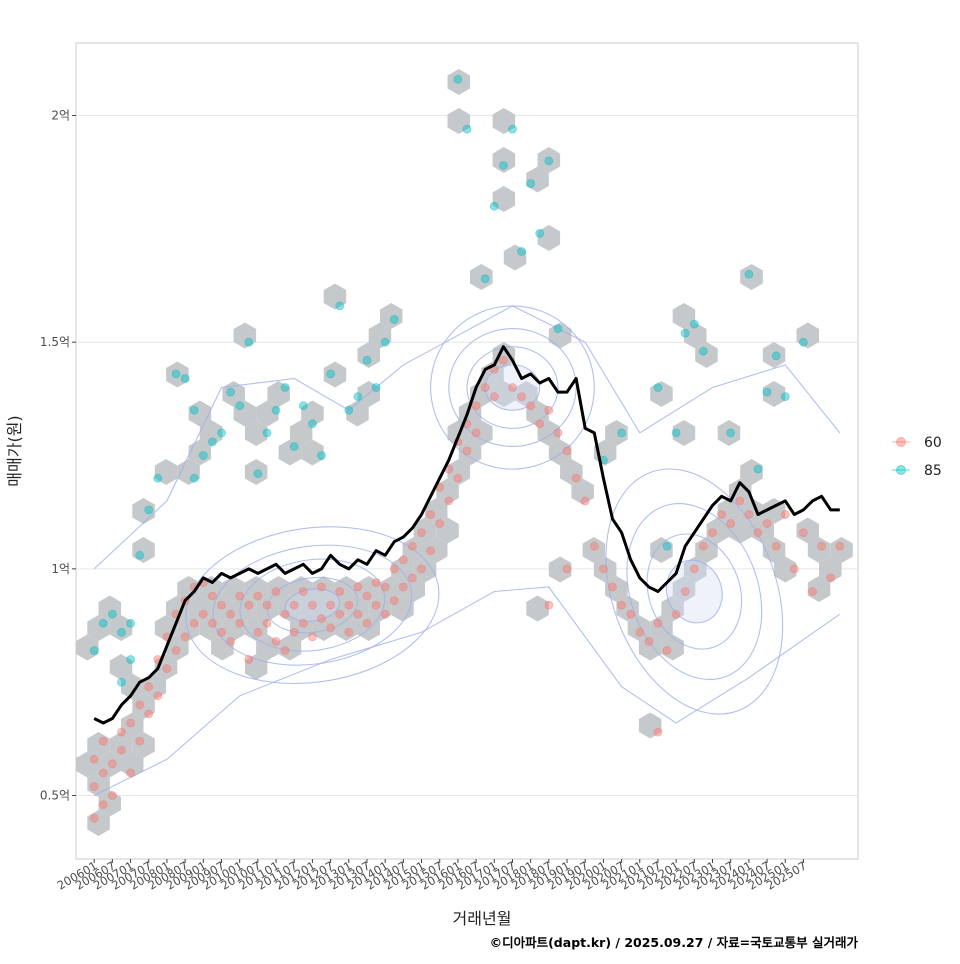 The image size is (960, 964). Describe the element at coordinates (60, 569) in the screenshot. I see `y-tick-label: 1억` at that location.